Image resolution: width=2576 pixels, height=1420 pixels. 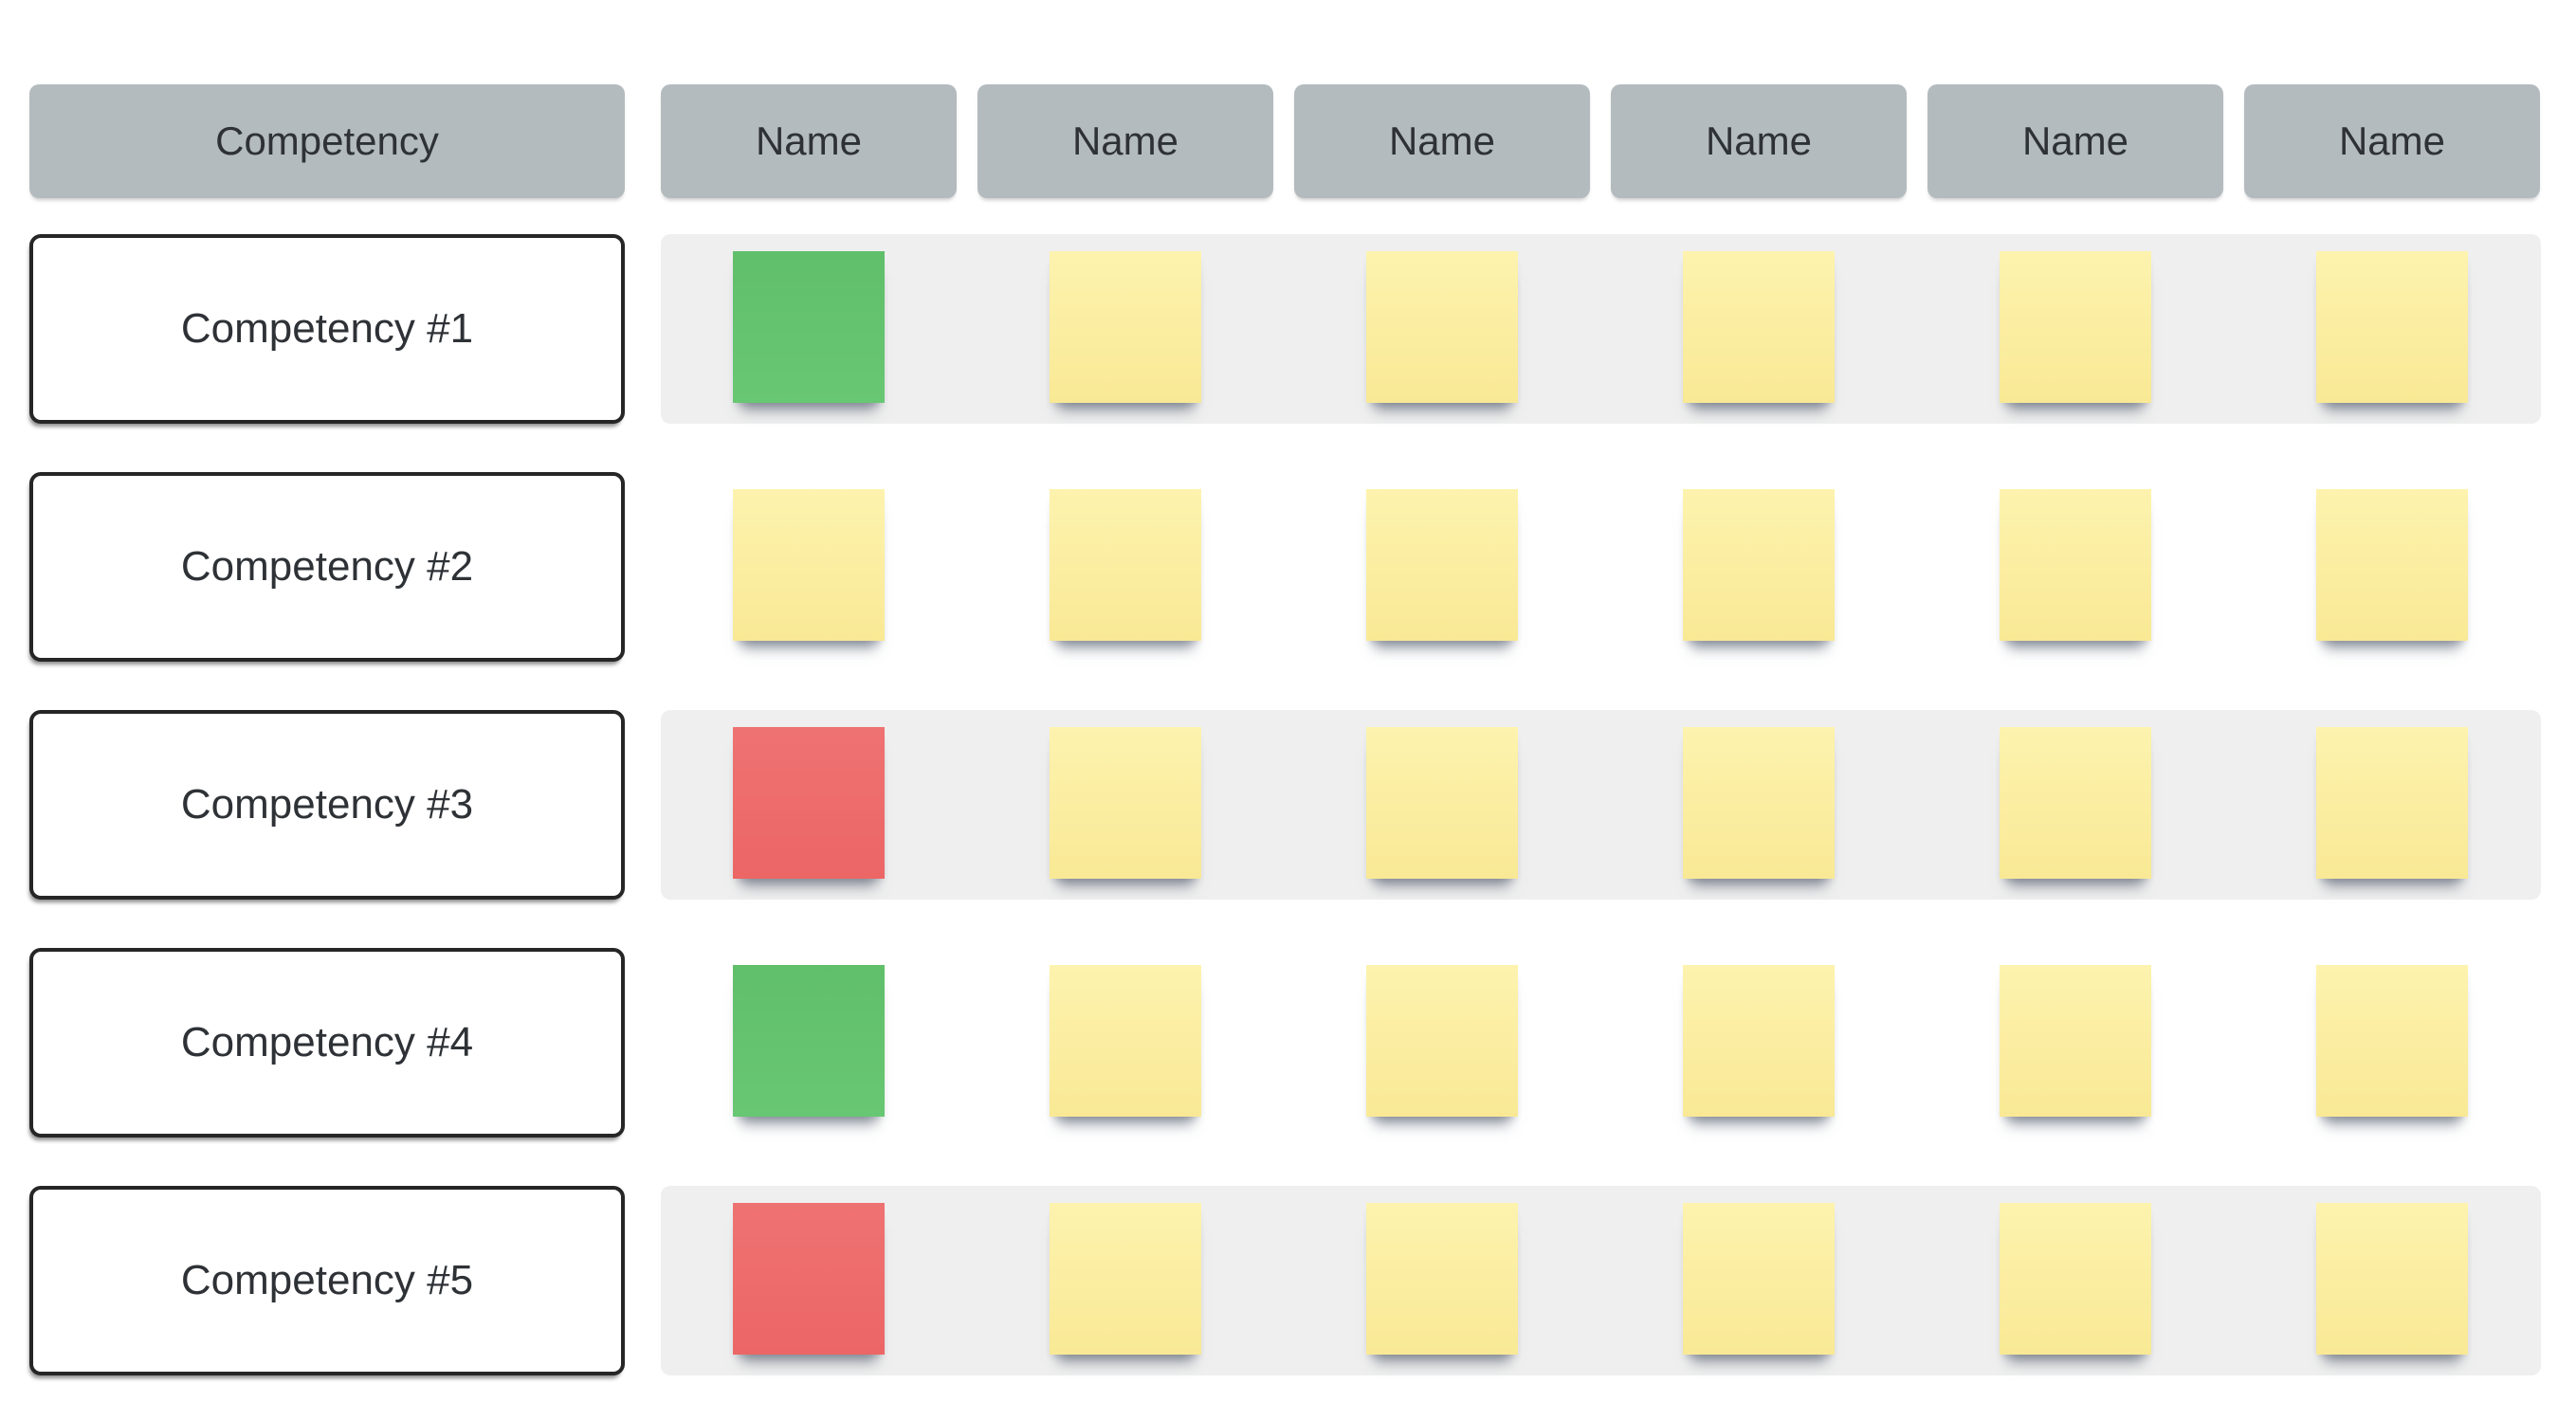 I want to click on competency-box-1: Competency #1, so click(x=327, y=329).